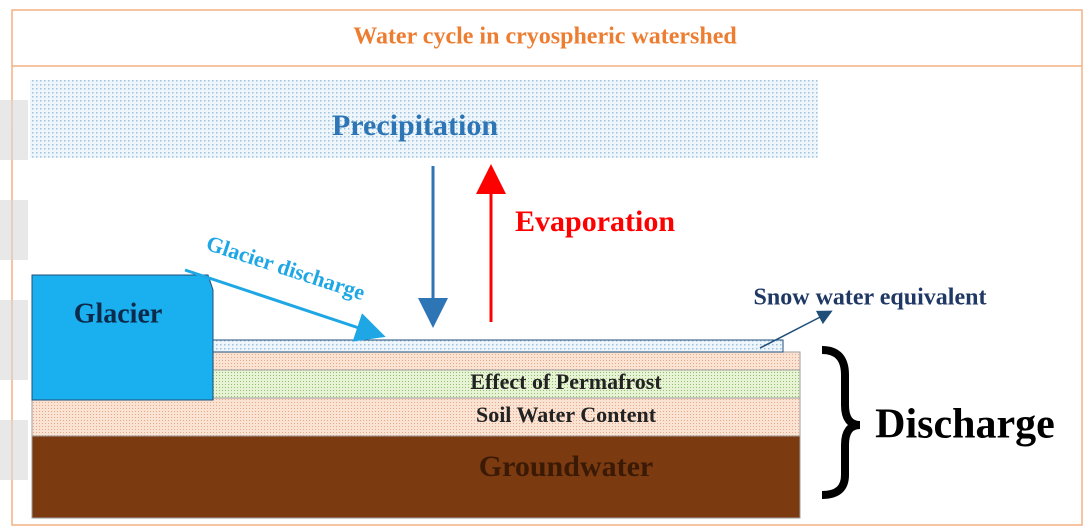  I want to click on swe-label: Snow water equivalent, so click(870, 298).